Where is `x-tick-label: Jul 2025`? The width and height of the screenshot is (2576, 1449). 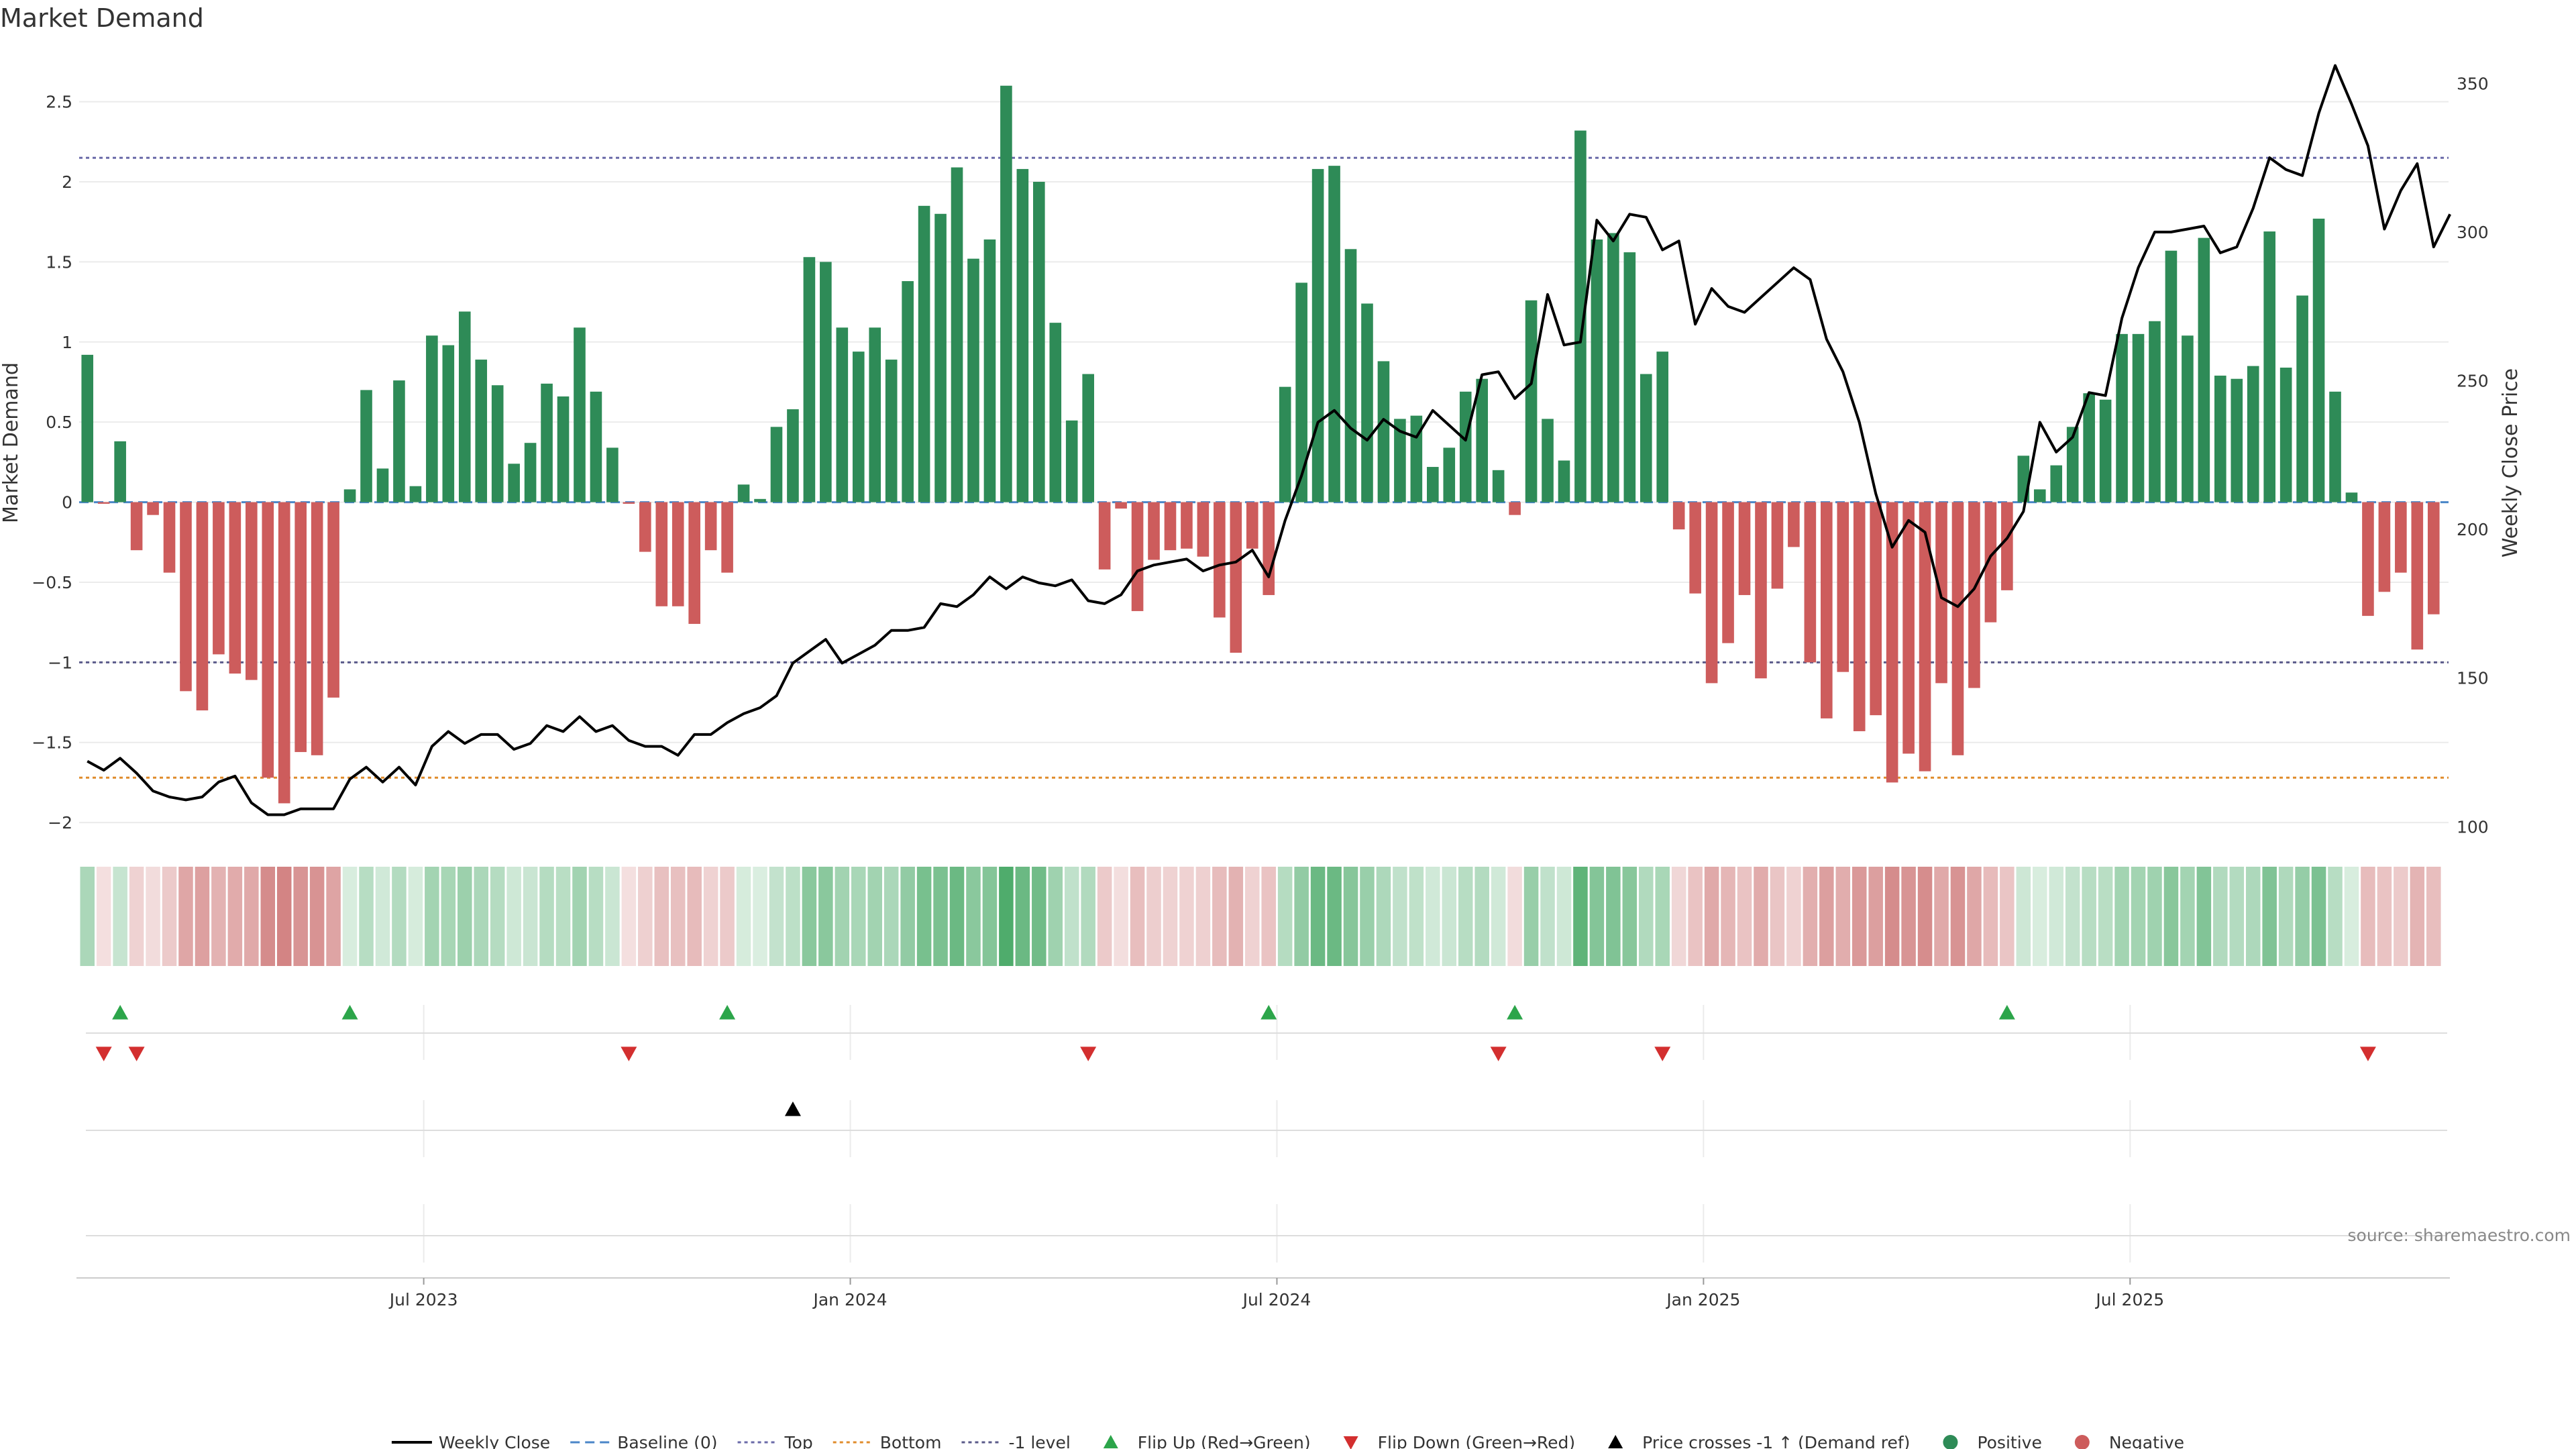 x-tick-label: Jul 2025 is located at coordinates (2129, 1299).